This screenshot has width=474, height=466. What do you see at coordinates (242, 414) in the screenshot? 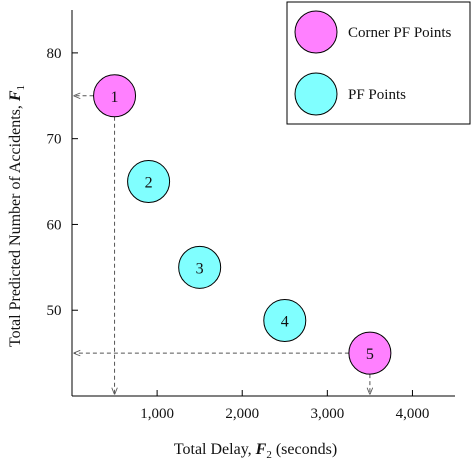
I see `x-tick-label: 2,000` at bounding box center [242, 414].